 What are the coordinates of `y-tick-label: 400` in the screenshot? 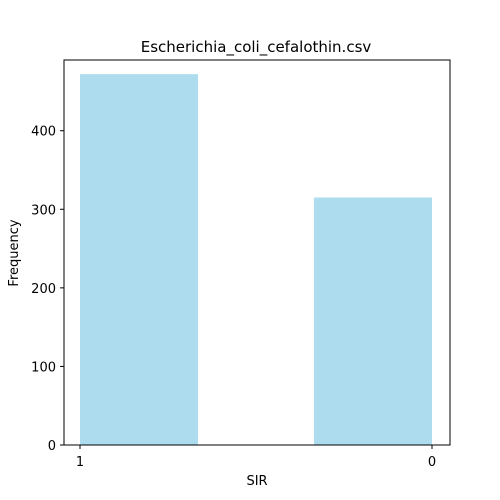 It's located at (43, 132).